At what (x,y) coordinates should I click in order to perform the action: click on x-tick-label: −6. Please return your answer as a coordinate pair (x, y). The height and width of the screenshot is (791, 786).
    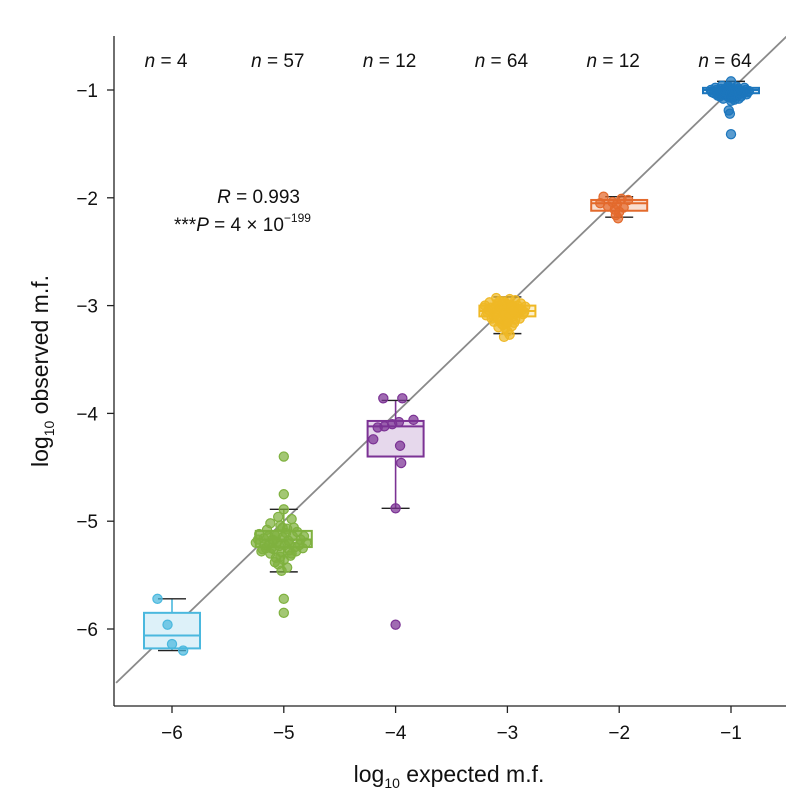
    Looking at the image, I should click on (172, 733).